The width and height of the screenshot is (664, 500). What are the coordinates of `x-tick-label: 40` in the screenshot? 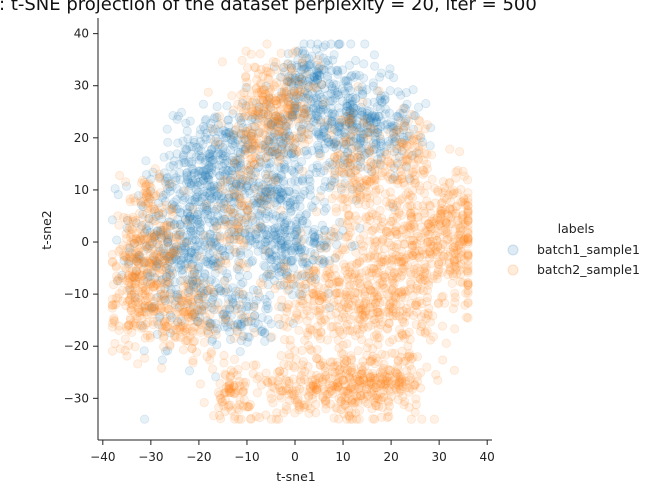 It's located at (487, 457).